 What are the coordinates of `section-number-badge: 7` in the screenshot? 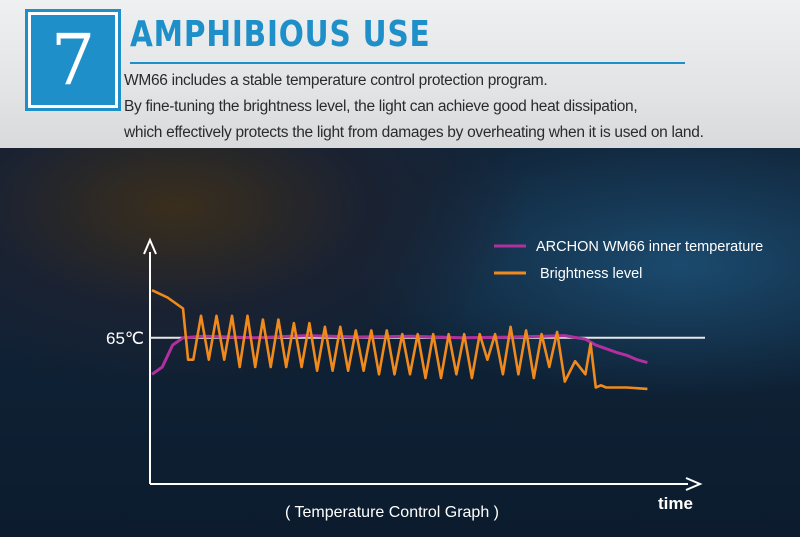 It's located at (73, 60).